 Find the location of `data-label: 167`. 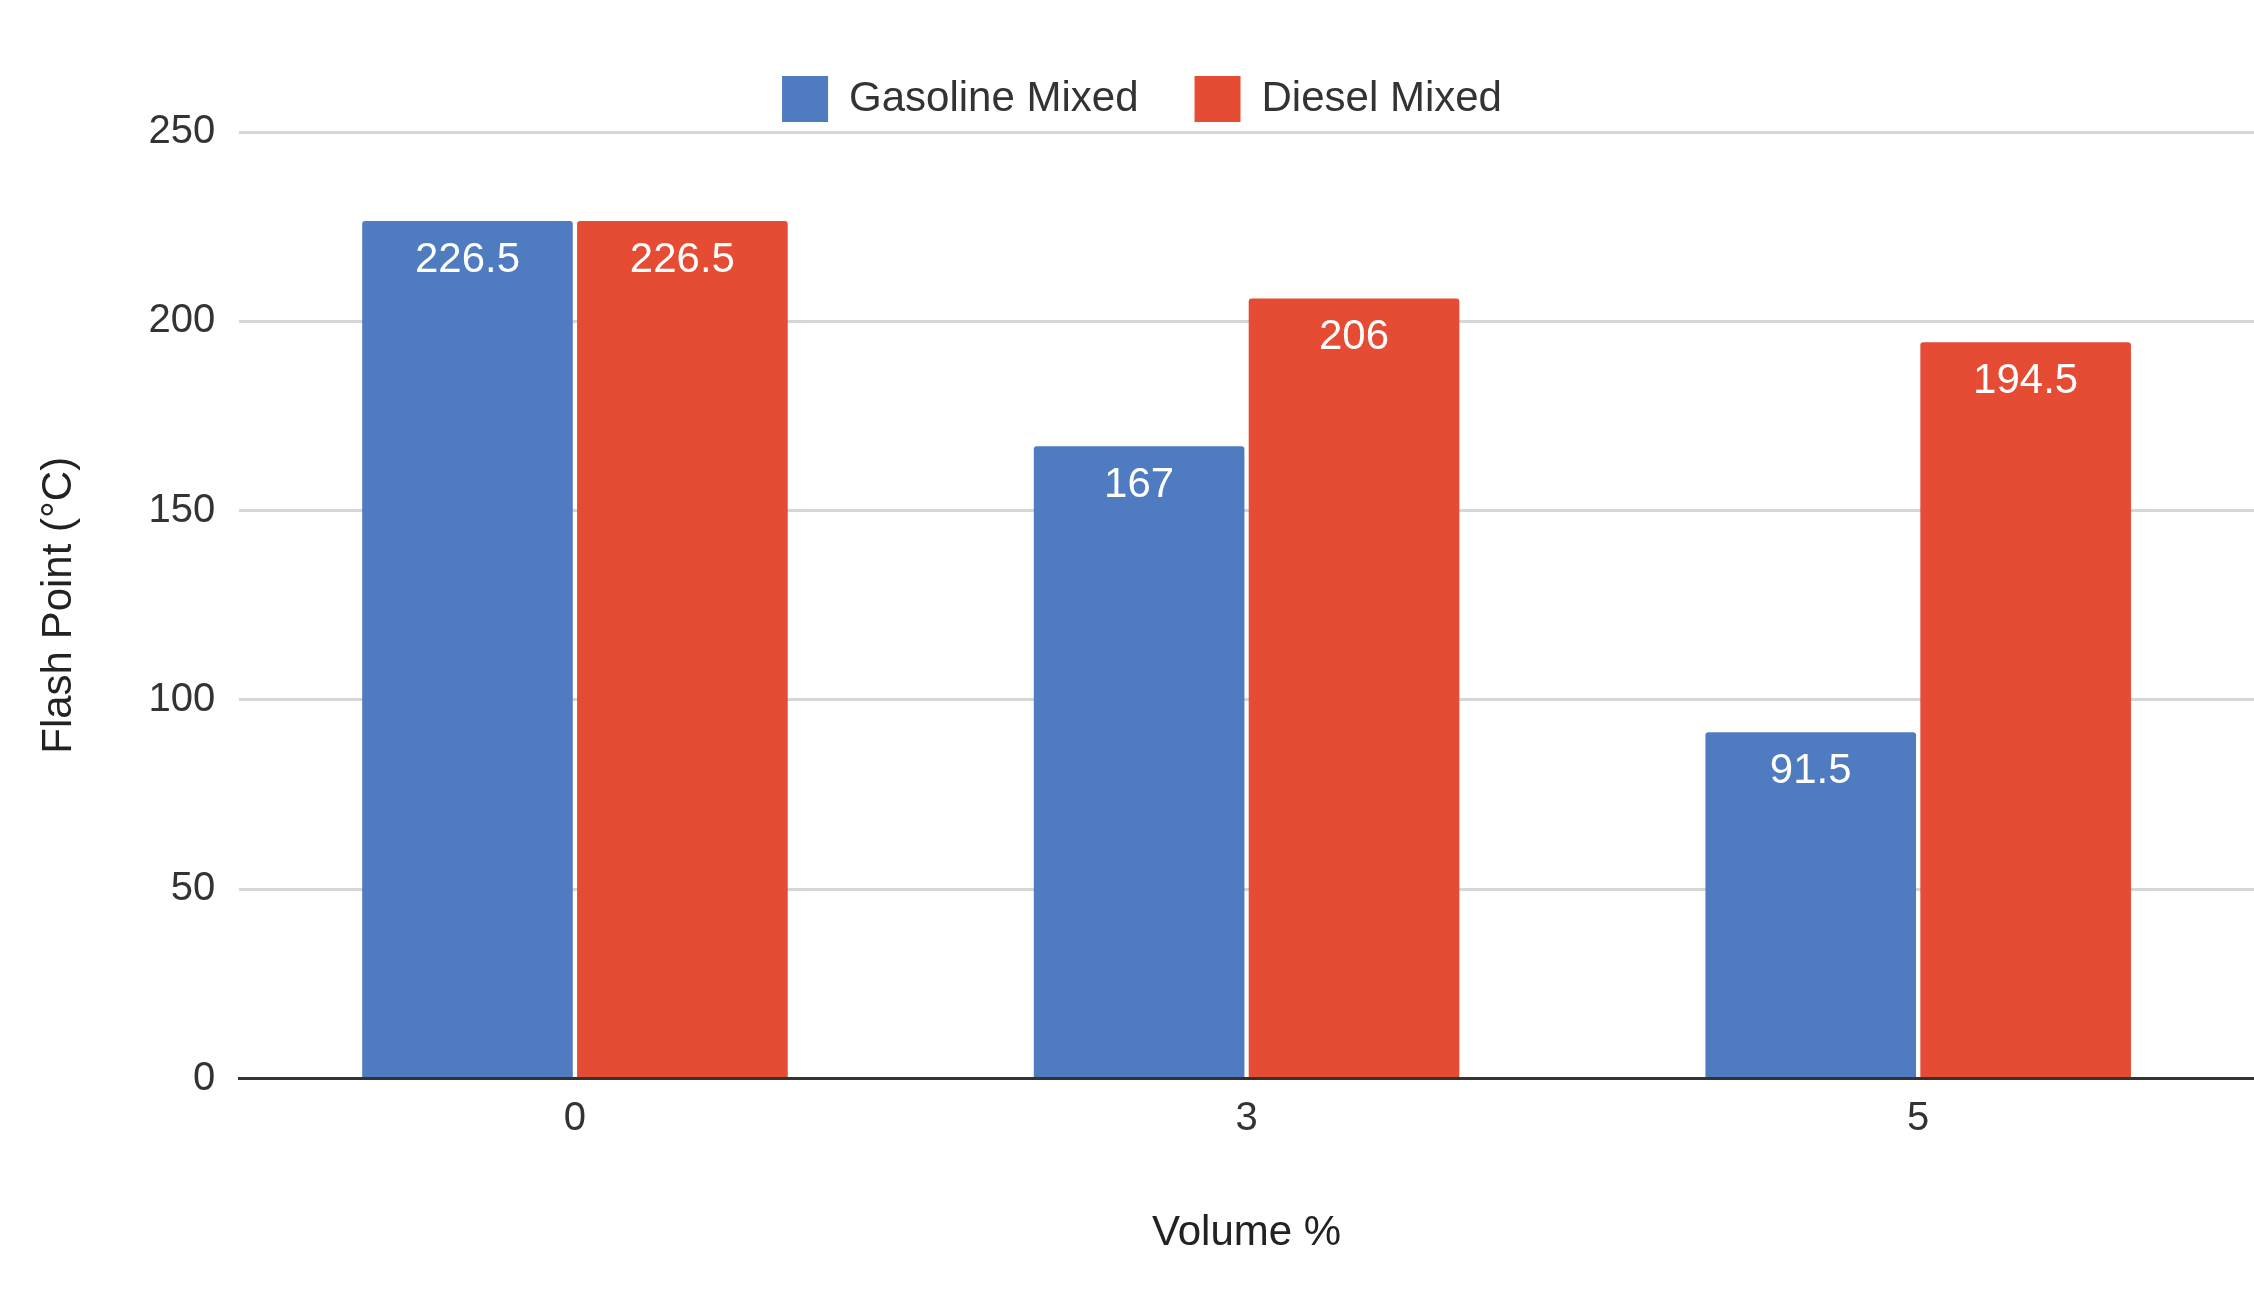

data-label: 167 is located at coordinates (1139, 482).